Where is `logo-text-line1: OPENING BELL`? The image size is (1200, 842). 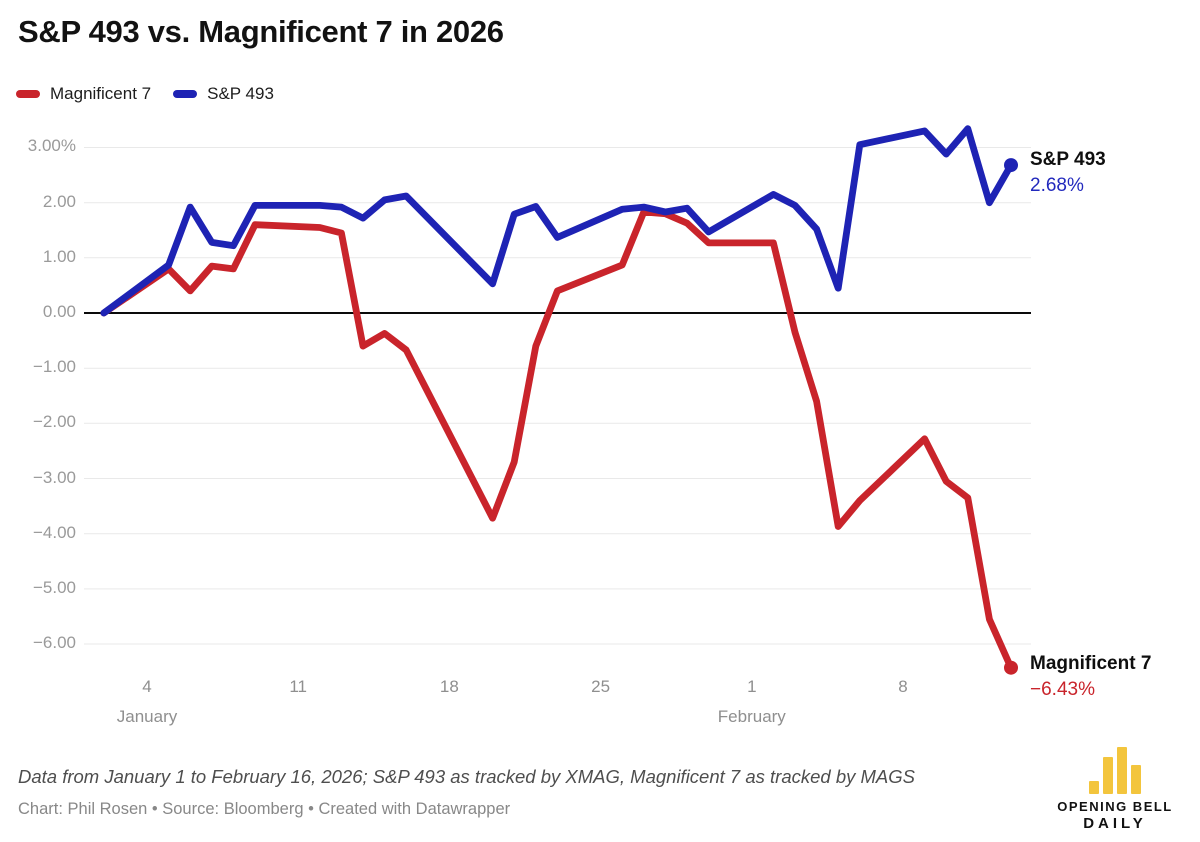 logo-text-line1: OPENING BELL is located at coordinates (1115, 806).